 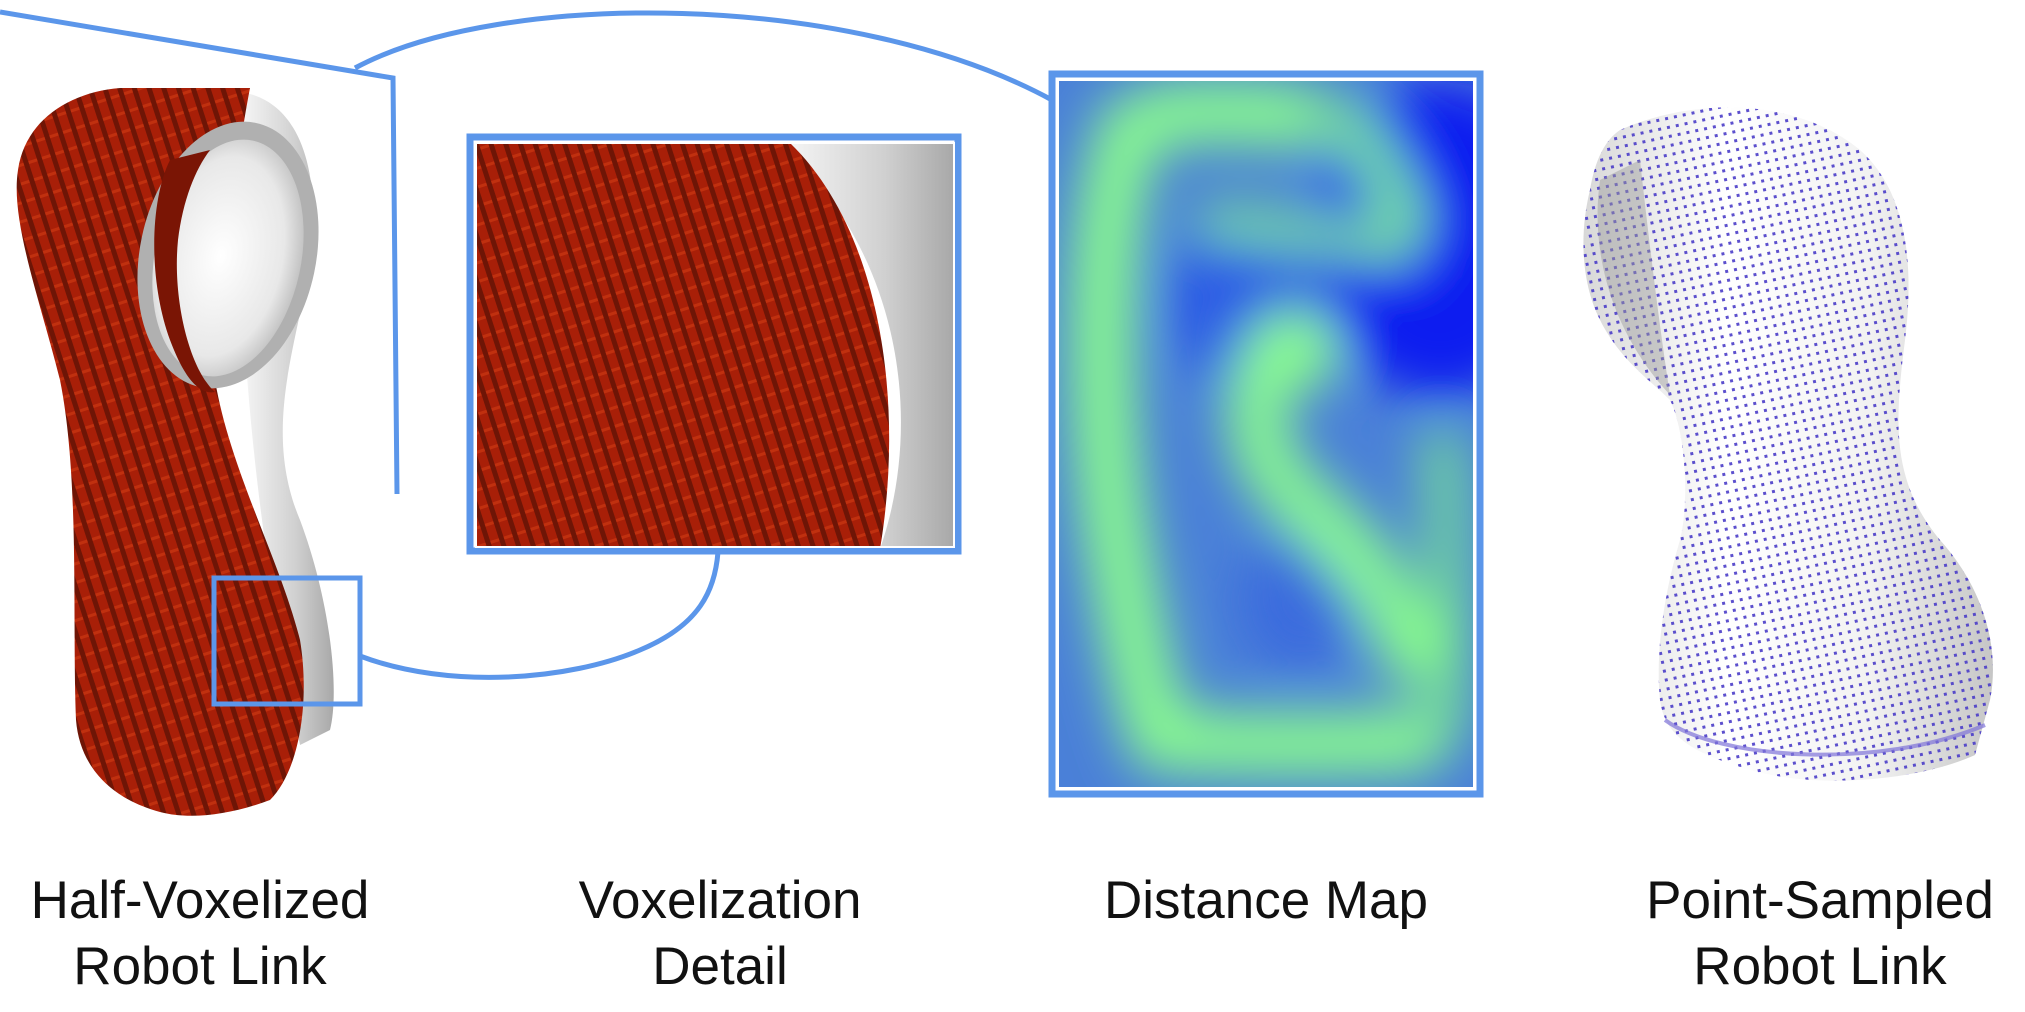 I want to click on caption-point-sampled-line2: Robot Link, so click(x=1820, y=966).